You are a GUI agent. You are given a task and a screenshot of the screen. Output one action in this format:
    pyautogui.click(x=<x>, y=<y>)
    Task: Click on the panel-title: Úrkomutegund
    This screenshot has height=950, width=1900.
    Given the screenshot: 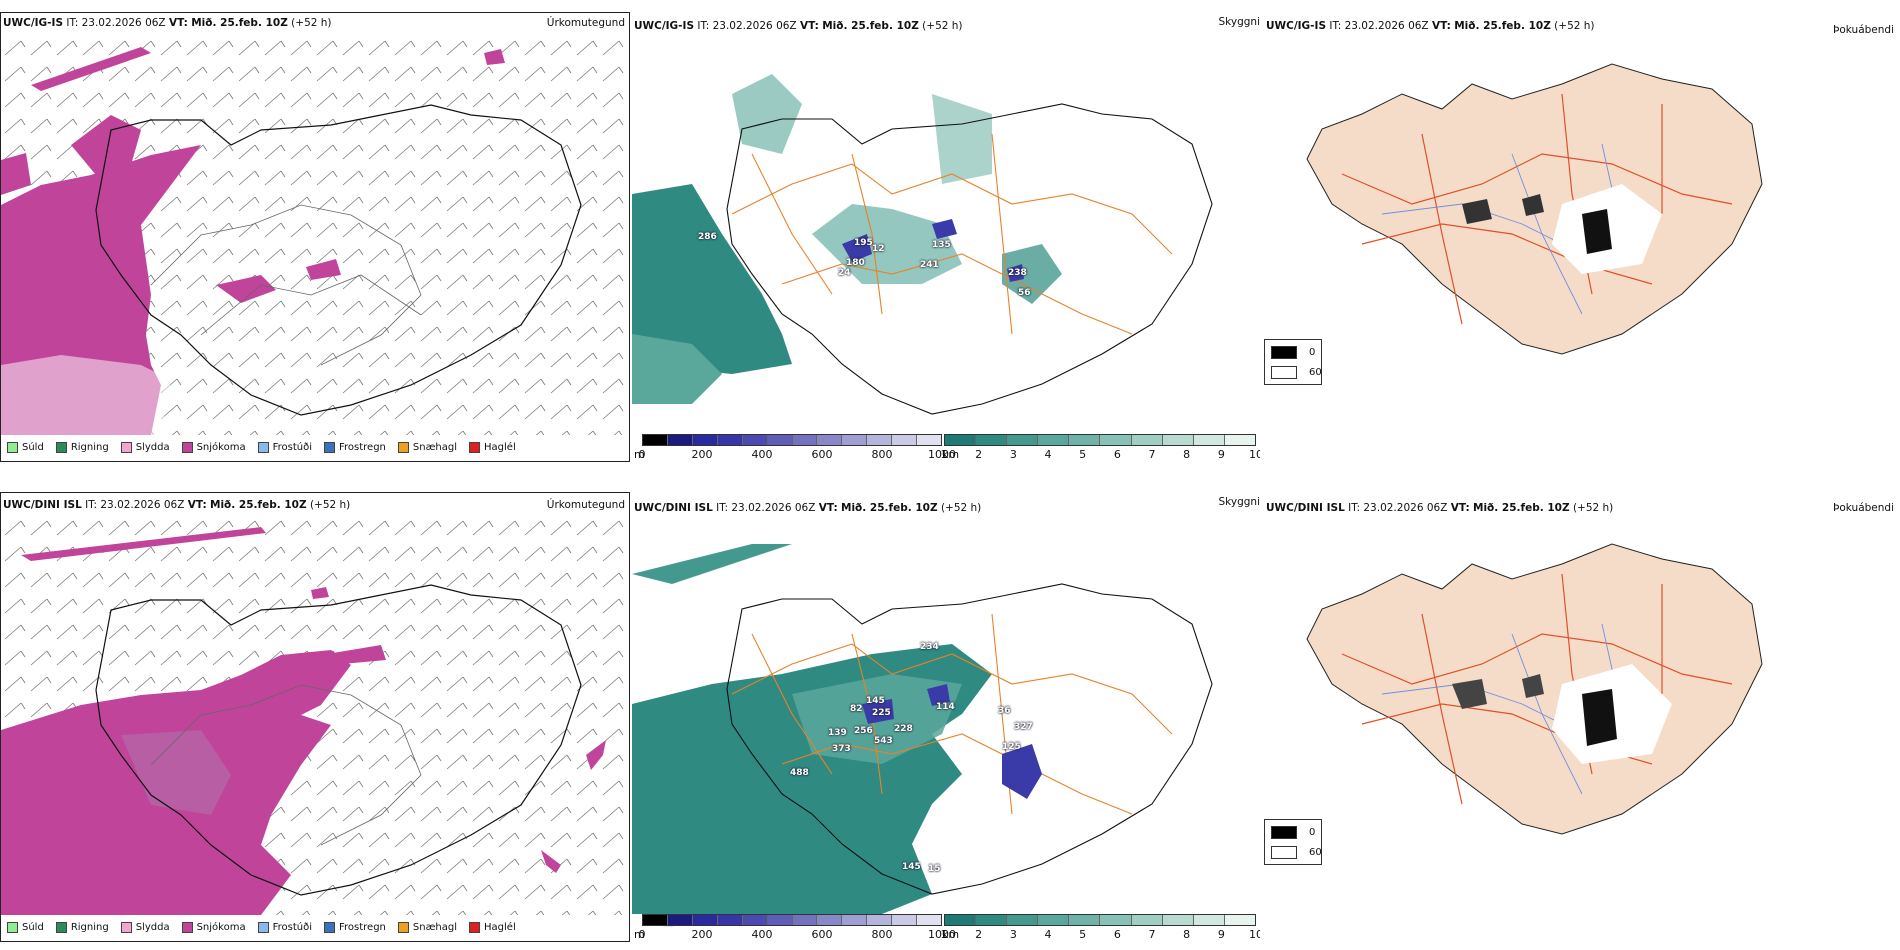 What is the action you would take?
    pyautogui.click(x=585, y=505)
    